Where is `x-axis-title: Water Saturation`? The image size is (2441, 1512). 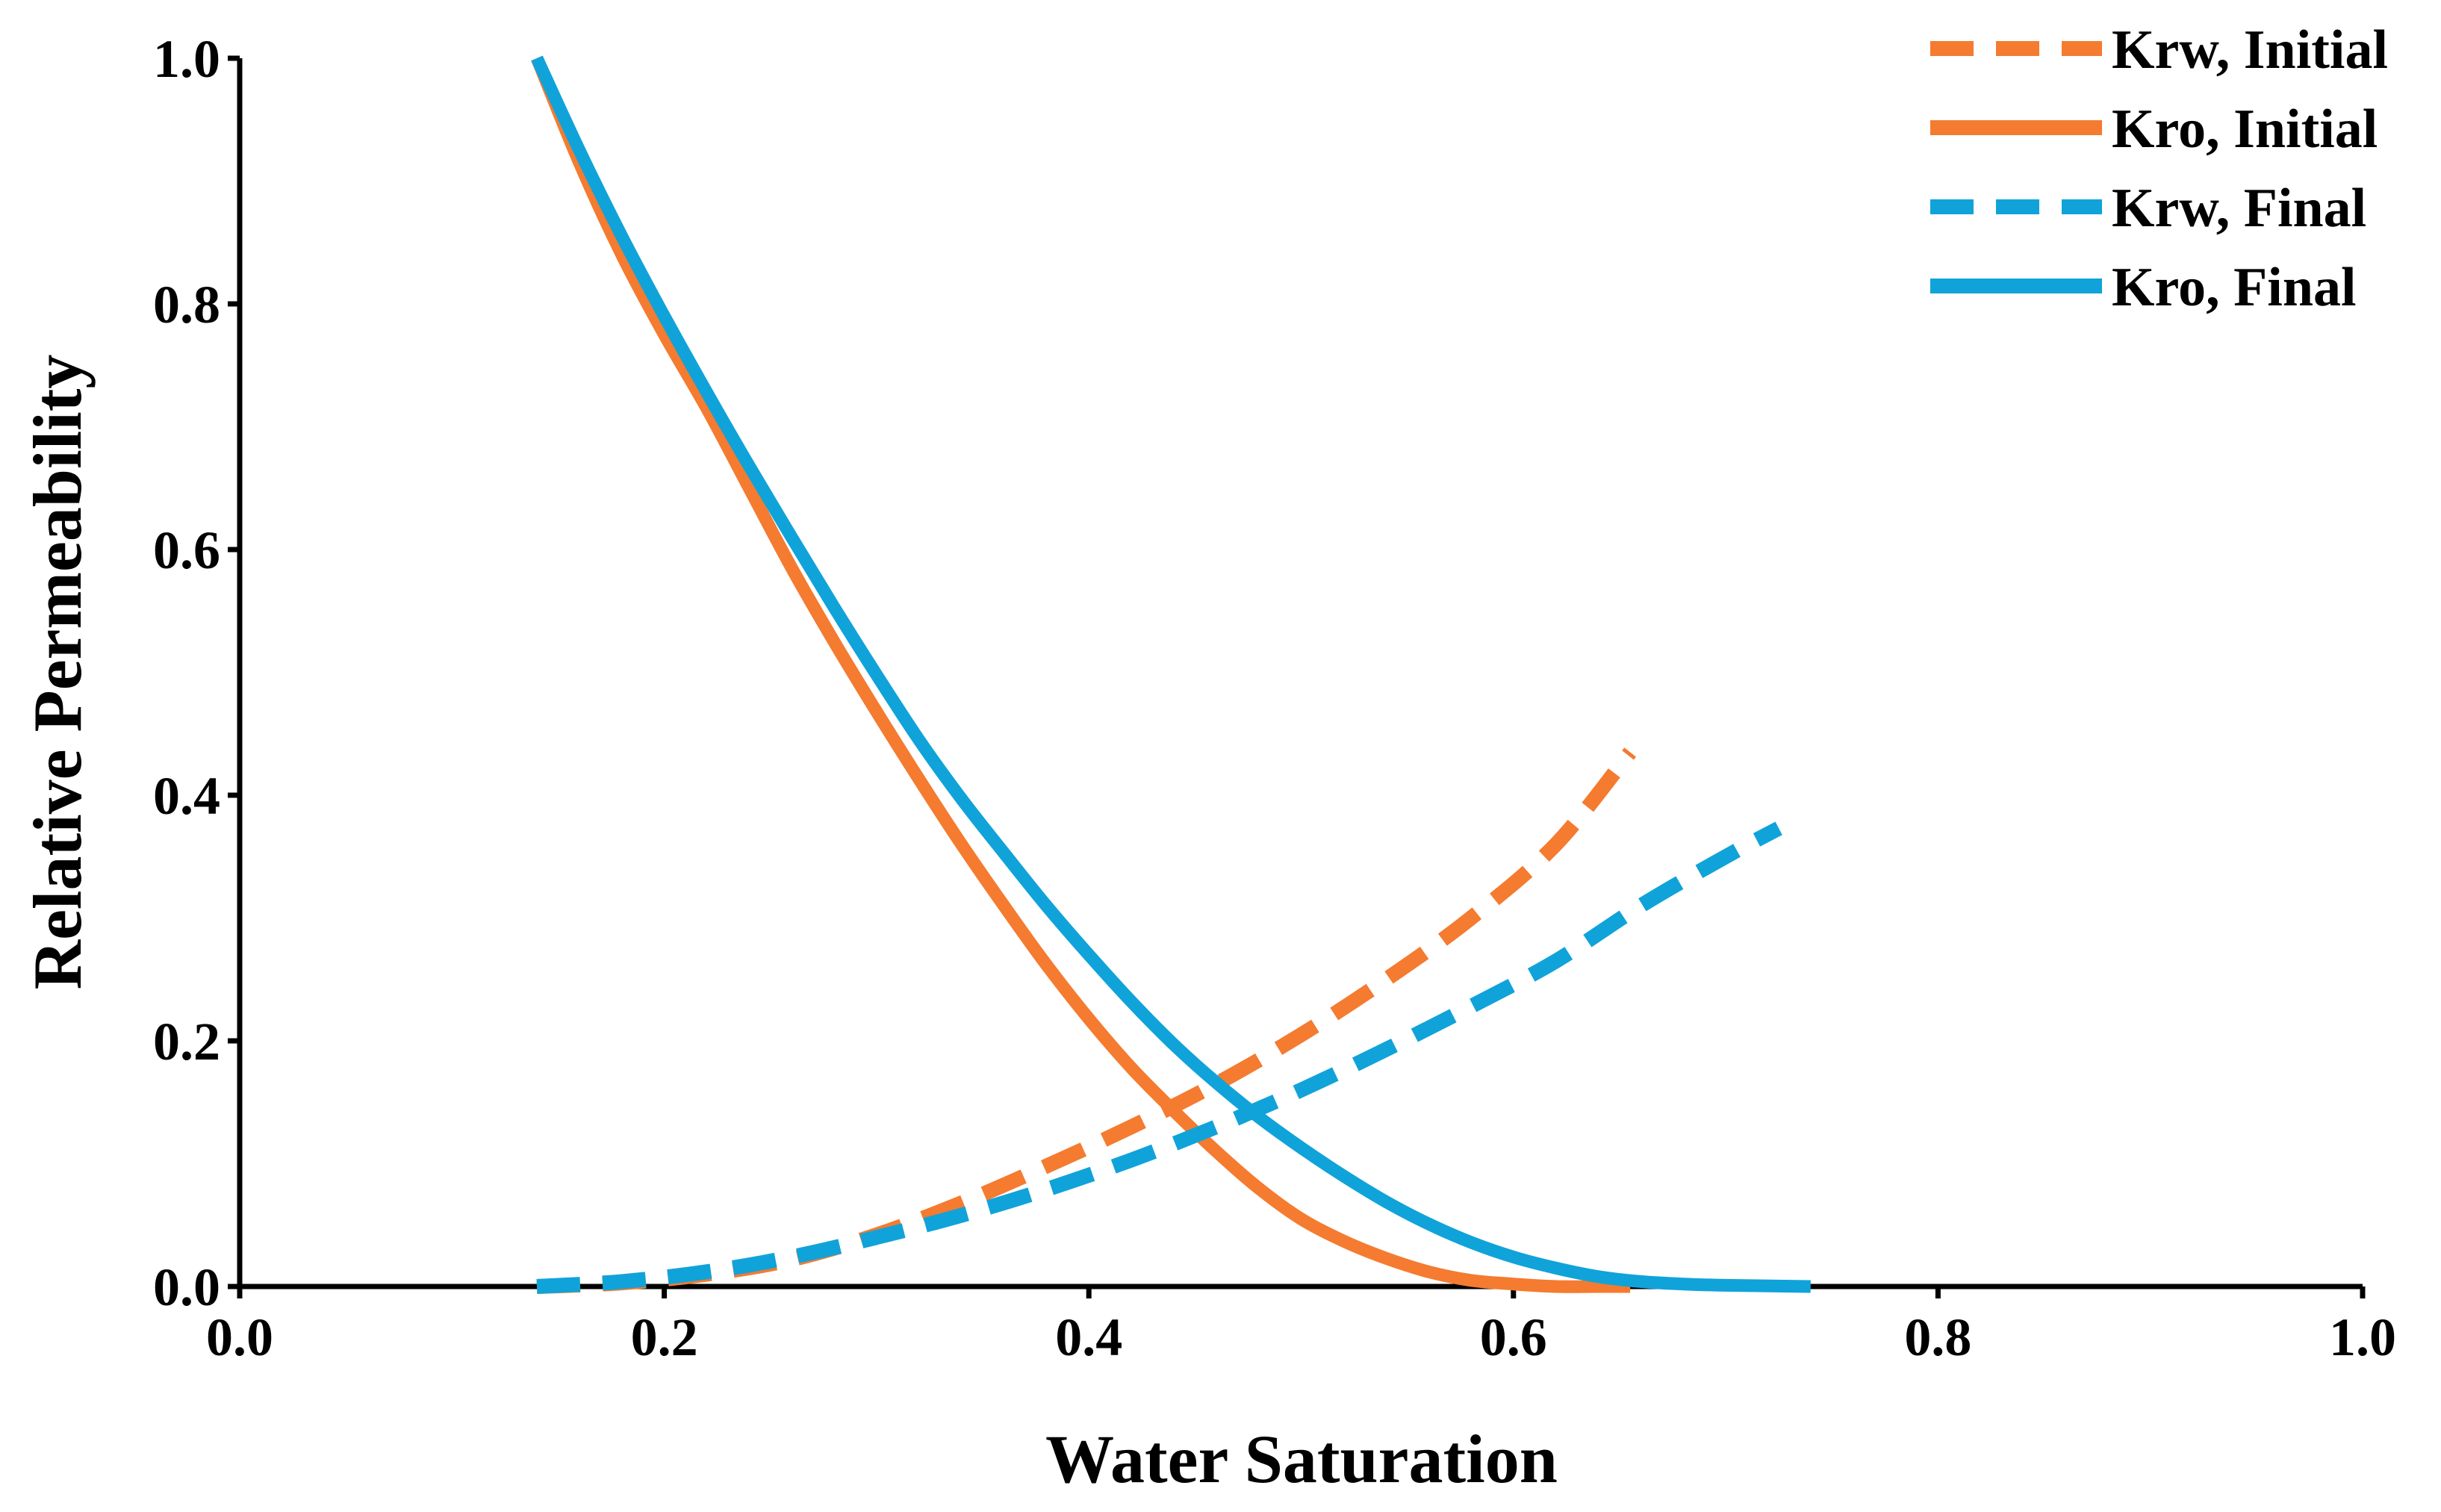
x-axis-title: Water Saturation is located at coordinates (1301, 1459).